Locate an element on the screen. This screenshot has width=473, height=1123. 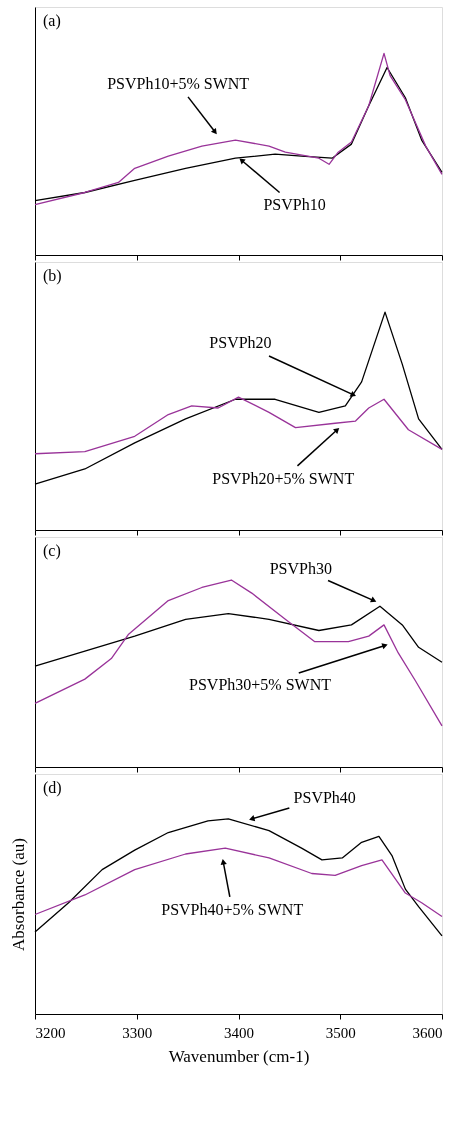
x-tick-label: 3200 is located at coordinates (50, 1032).